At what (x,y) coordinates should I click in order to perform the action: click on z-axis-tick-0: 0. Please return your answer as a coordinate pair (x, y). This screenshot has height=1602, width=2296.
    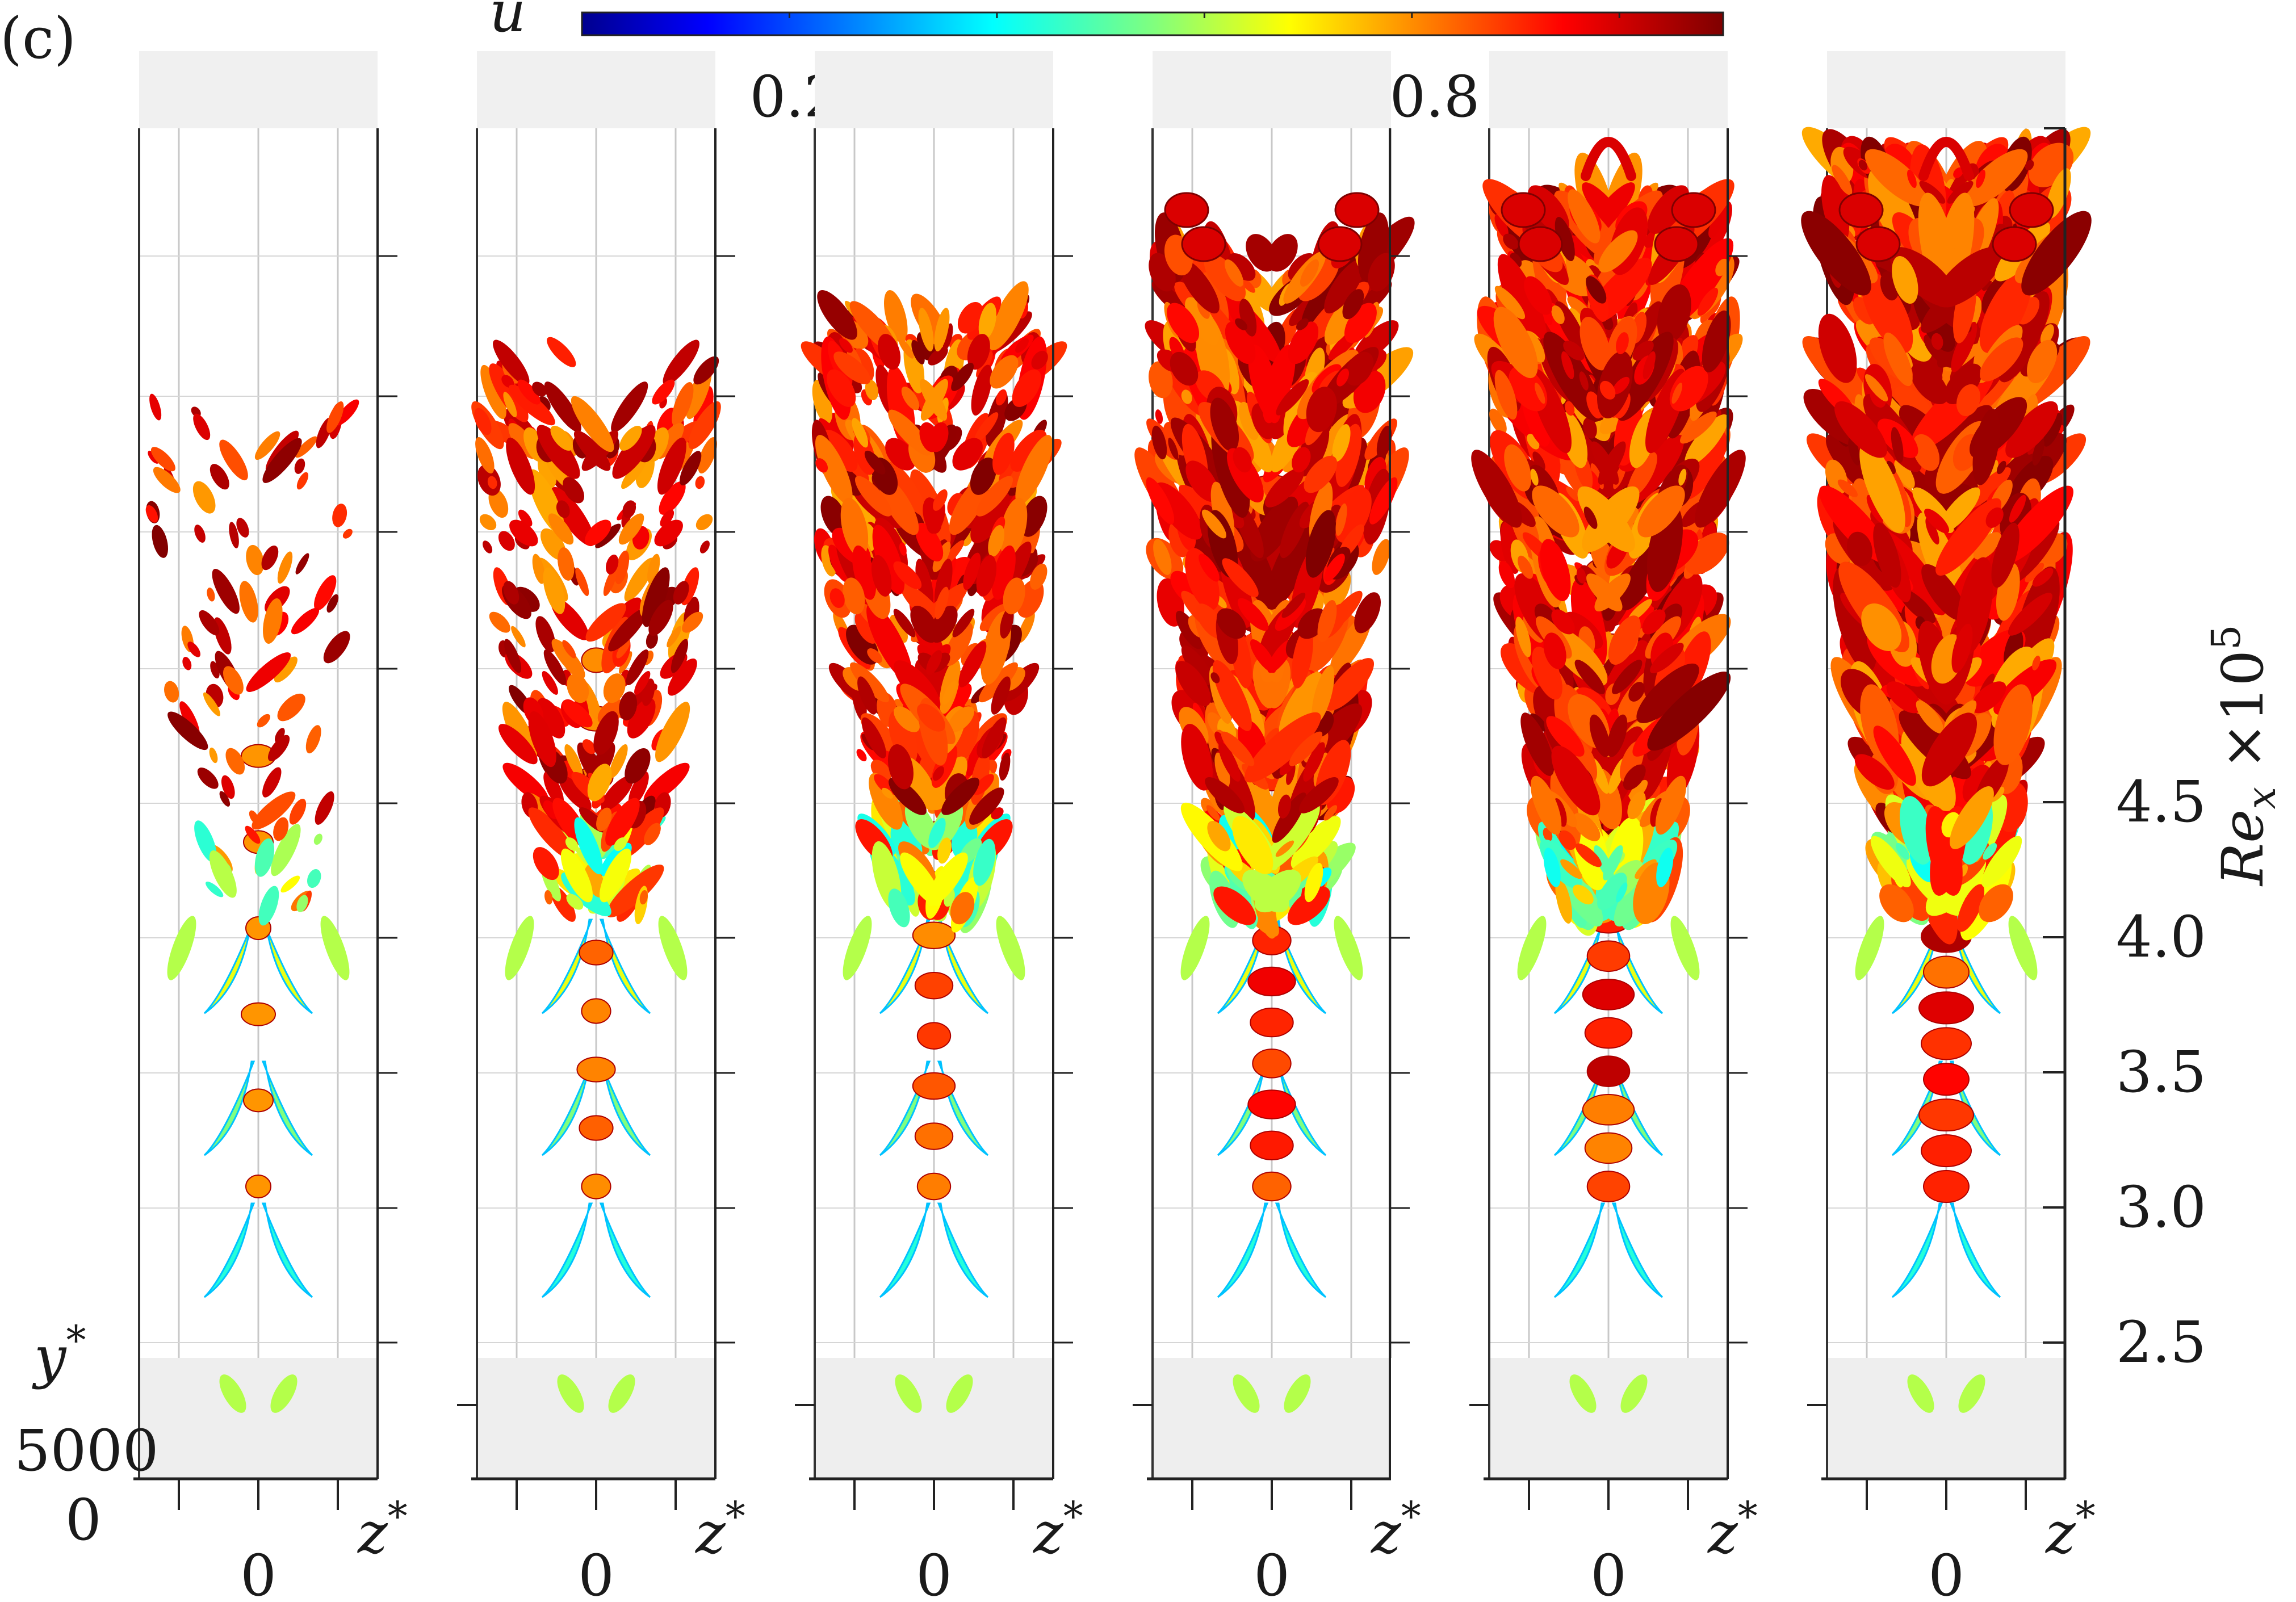
    Looking at the image, I should click on (1272, 1572).